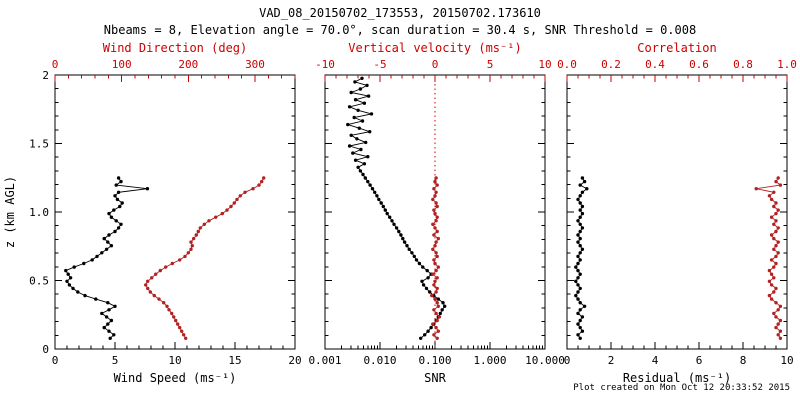 The width and height of the screenshot is (800, 400). I want to click on svg-text: 300, so click(255, 64).